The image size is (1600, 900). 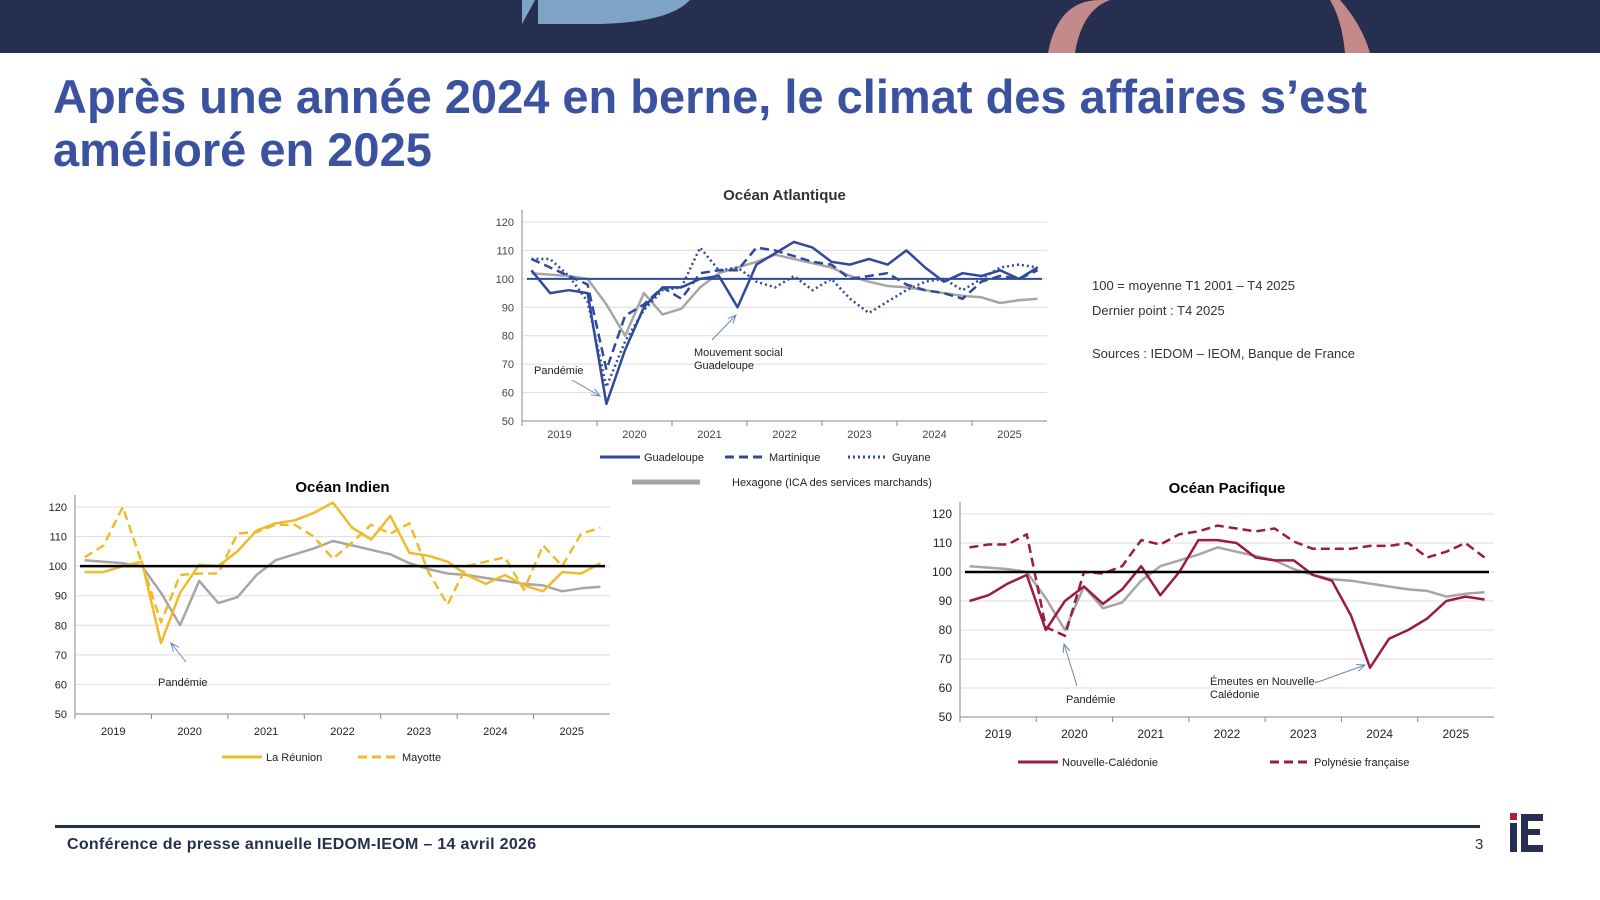 What do you see at coordinates (1227, 488) in the screenshot?
I see `chart-title: Océan Pacifique` at bounding box center [1227, 488].